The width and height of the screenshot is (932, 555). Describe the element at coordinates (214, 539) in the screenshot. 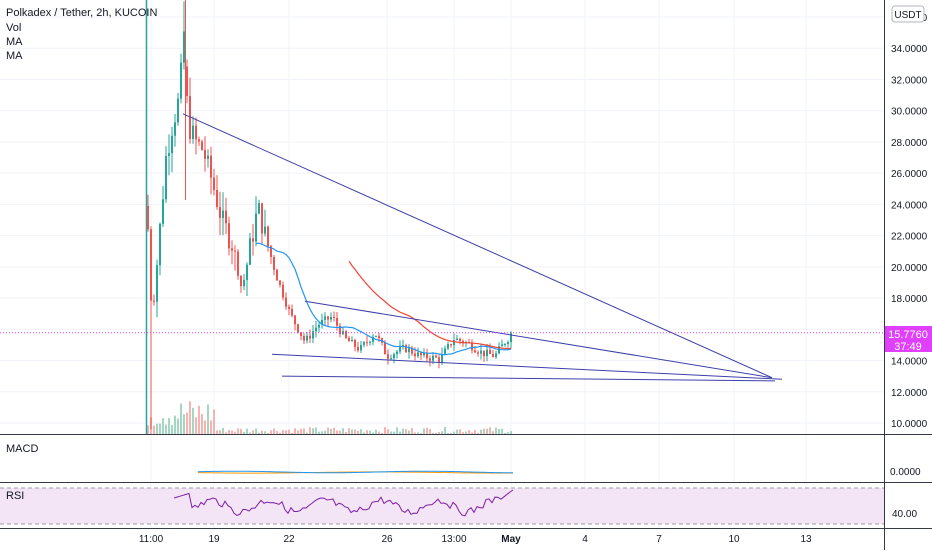

I see `time-tick-label: 19` at that location.